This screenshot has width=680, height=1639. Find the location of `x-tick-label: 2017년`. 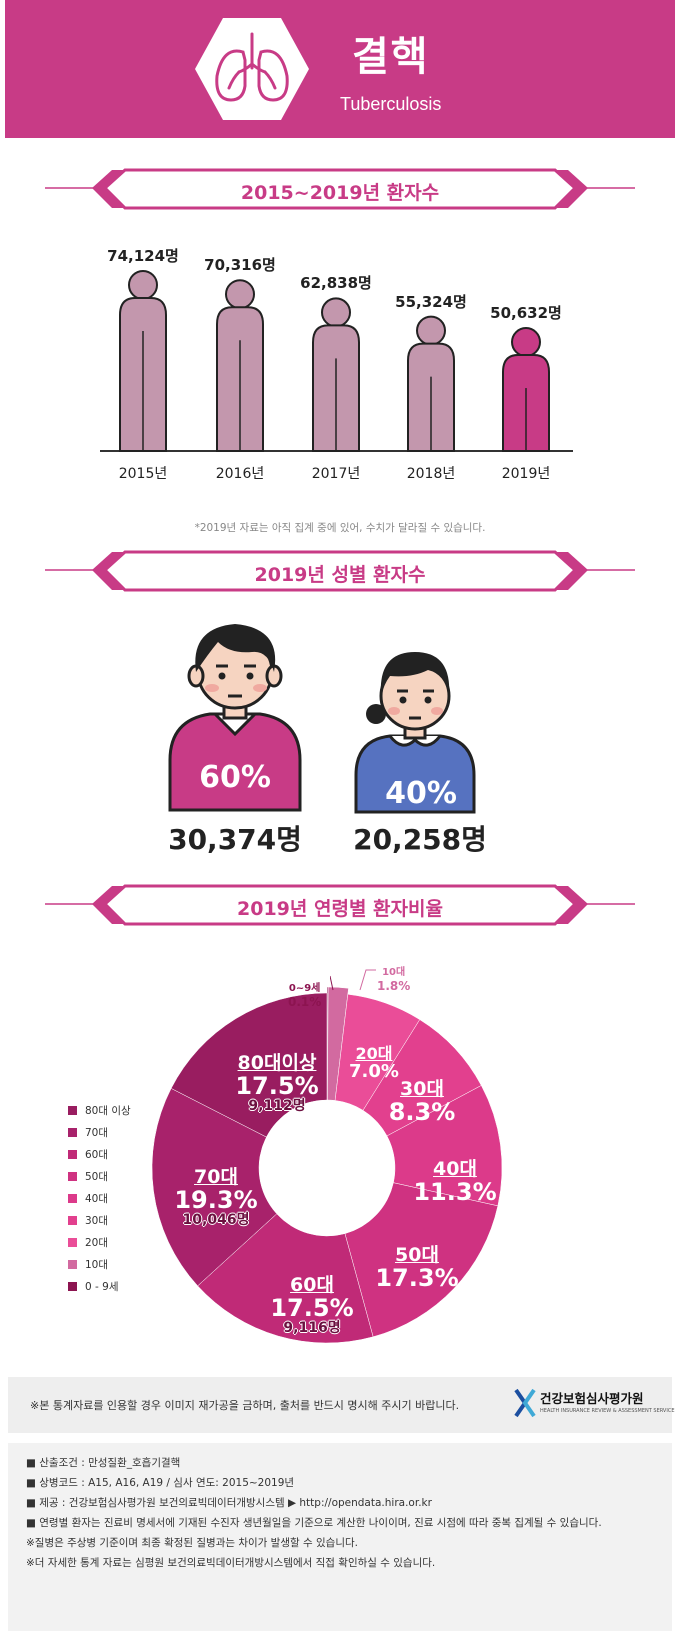

x-tick-label: 2017년 is located at coordinates (336, 474).